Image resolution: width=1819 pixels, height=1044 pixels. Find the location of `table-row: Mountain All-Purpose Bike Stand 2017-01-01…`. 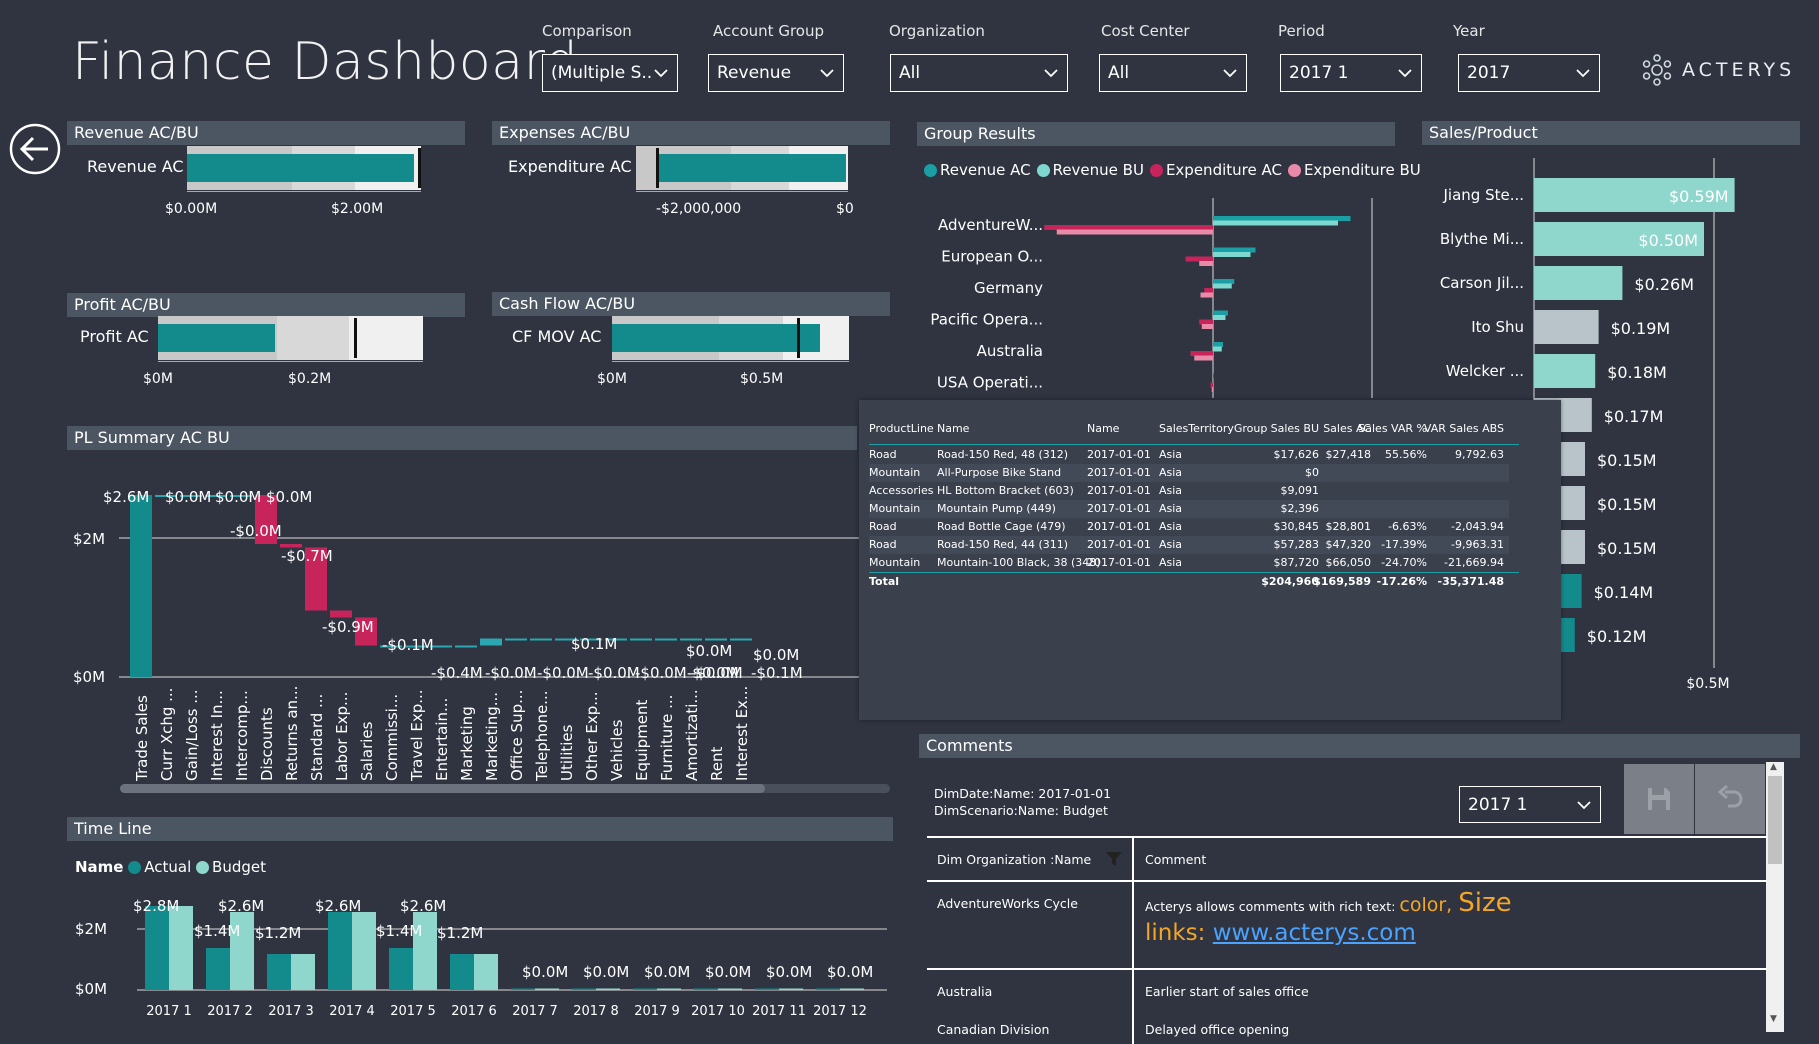

table-row: Mountain All-Purpose Bike Stand 2017-01-01… is located at coordinates (1189, 473).